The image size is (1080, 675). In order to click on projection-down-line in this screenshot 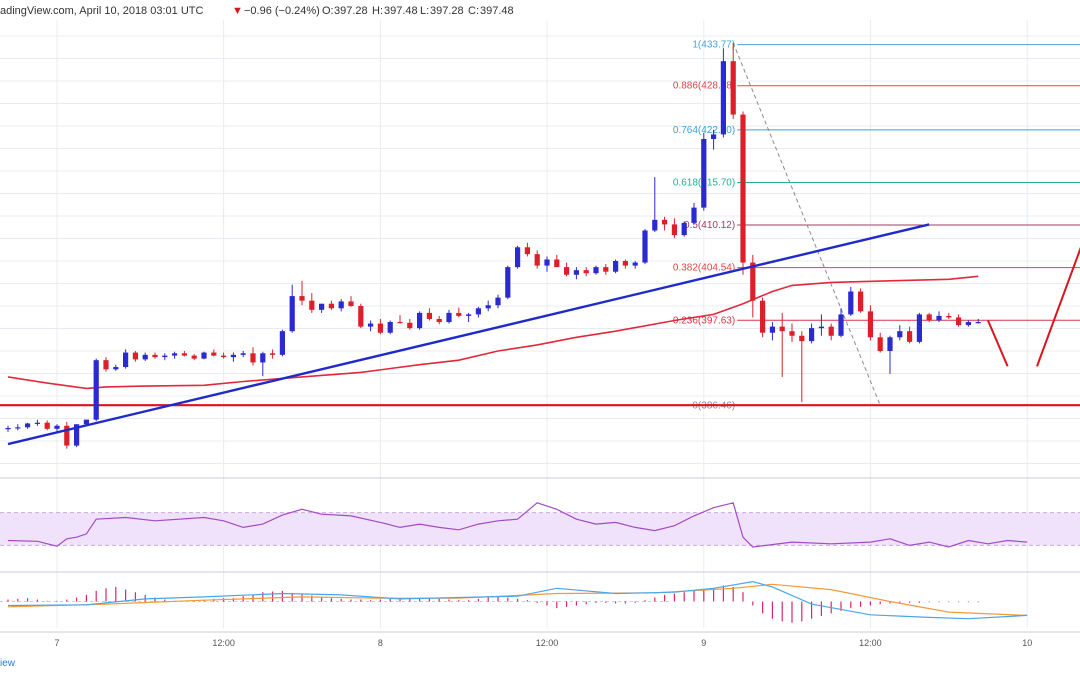, I will do `click(998, 343)`.